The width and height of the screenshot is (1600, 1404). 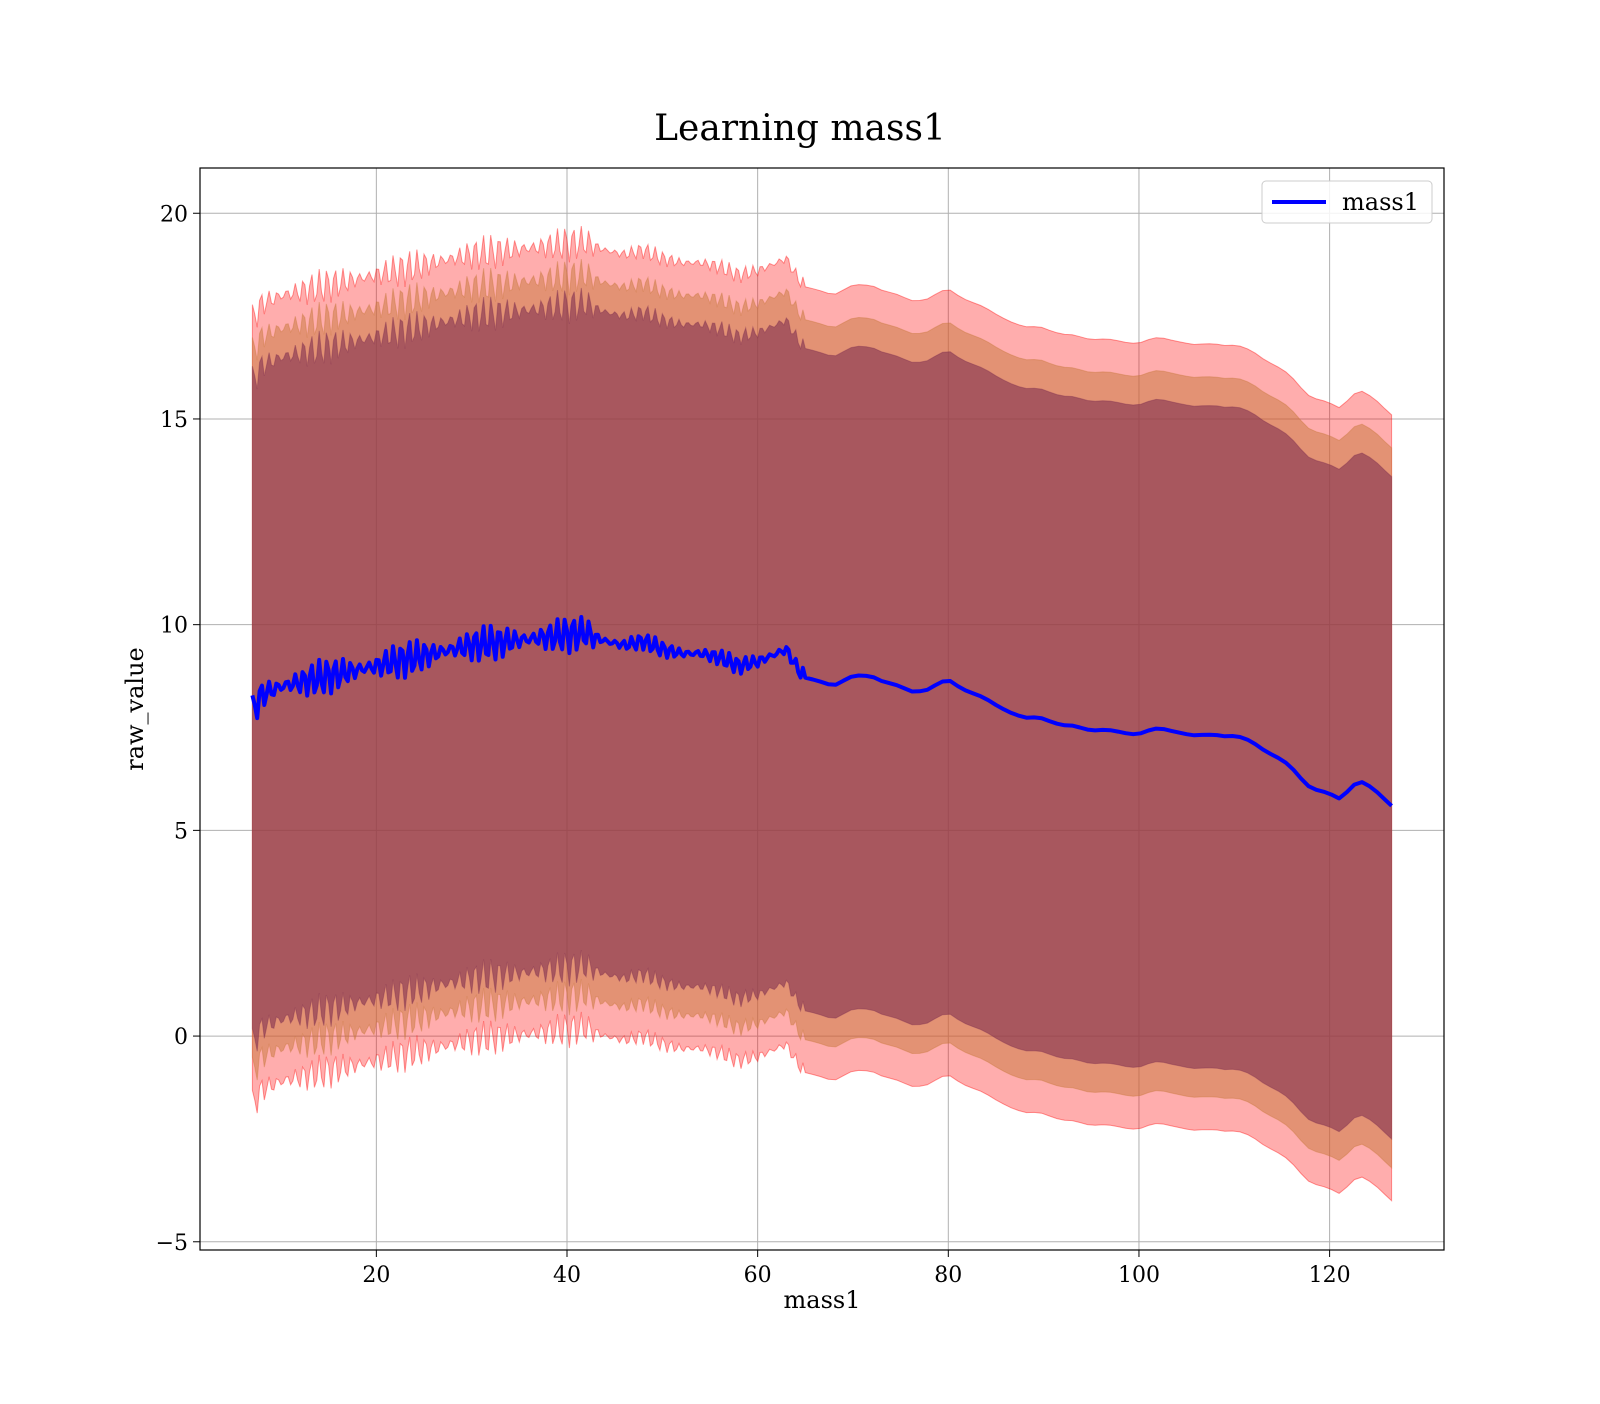 What do you see at coordinates (800, 128) in the screenshot?
I see `chart-title: Learning mass1` at bounding box center [800, 128].